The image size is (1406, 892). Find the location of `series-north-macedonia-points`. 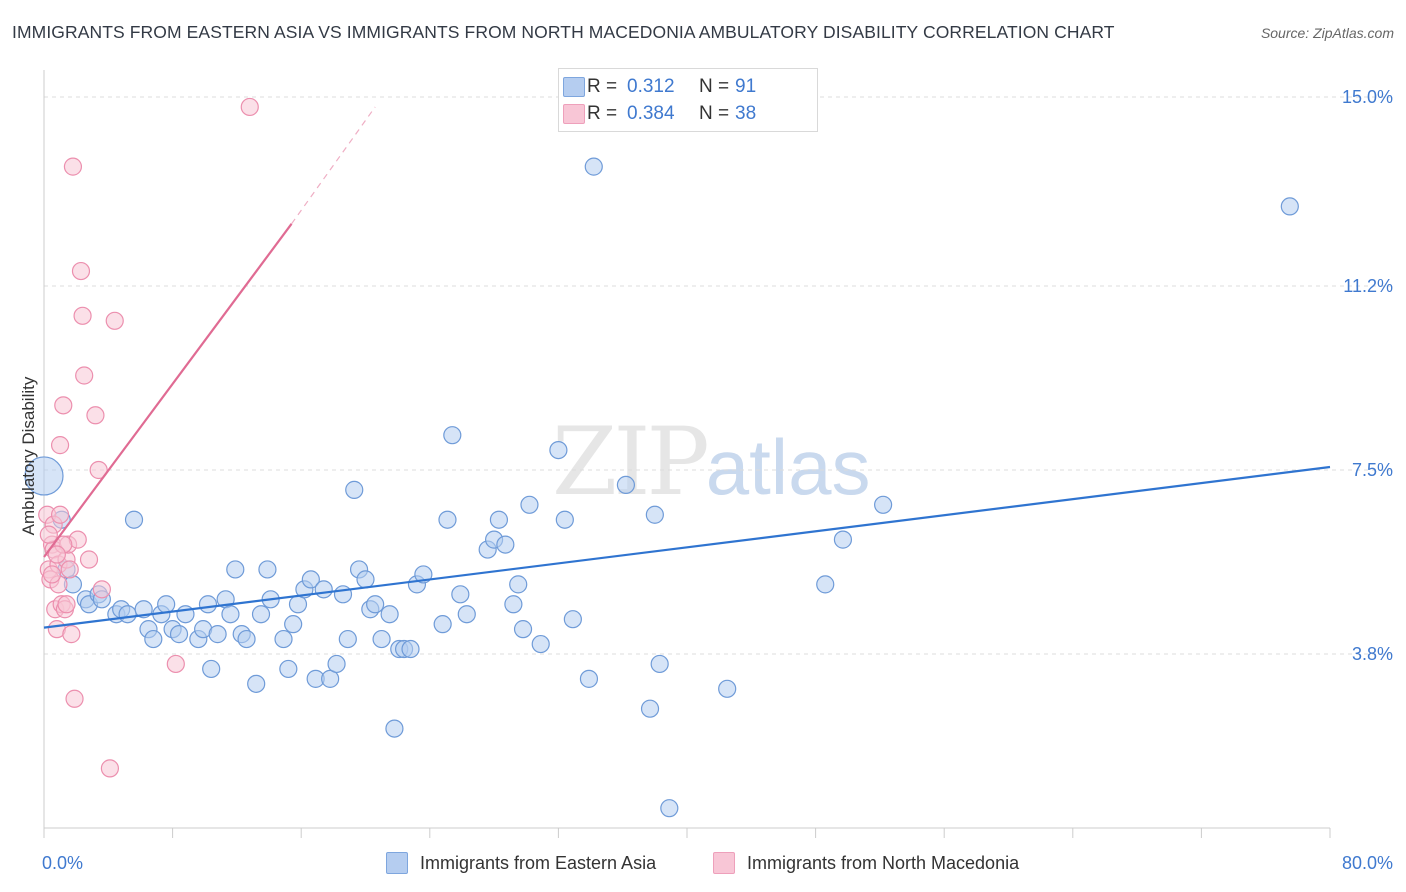

series-north-macedonia-points is located at coordinates (148, 437).